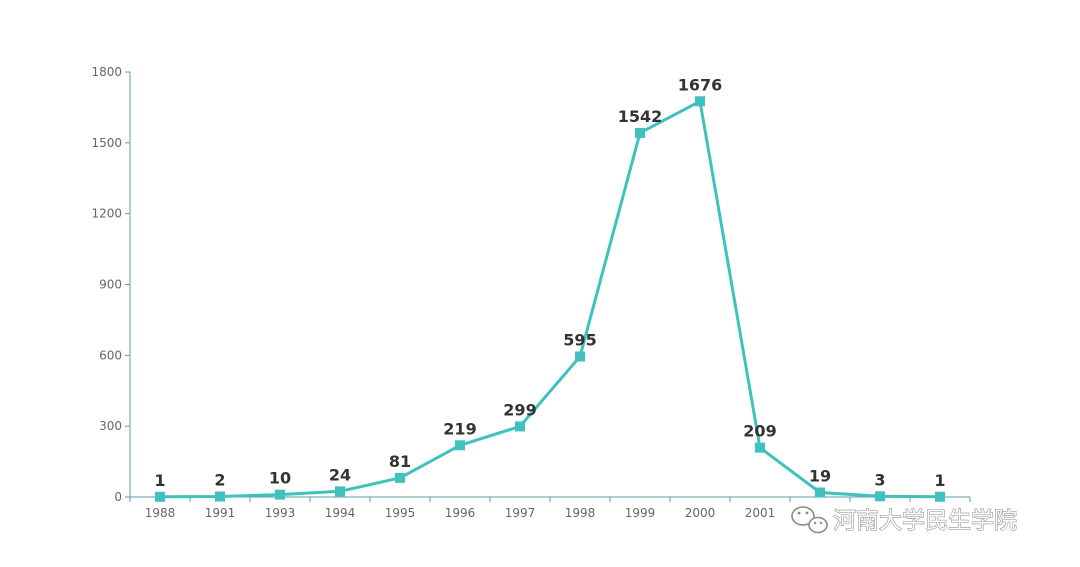 This screenshot has width=1080, height=567. Describe the element at coordinates (340, 513) in the screenshot. I see `x-tick-label: 1994` at that location.